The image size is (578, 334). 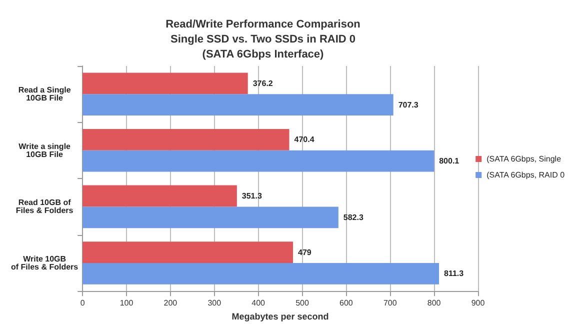 I want to click on data-label: 707.3, so click(x=408, y=105).